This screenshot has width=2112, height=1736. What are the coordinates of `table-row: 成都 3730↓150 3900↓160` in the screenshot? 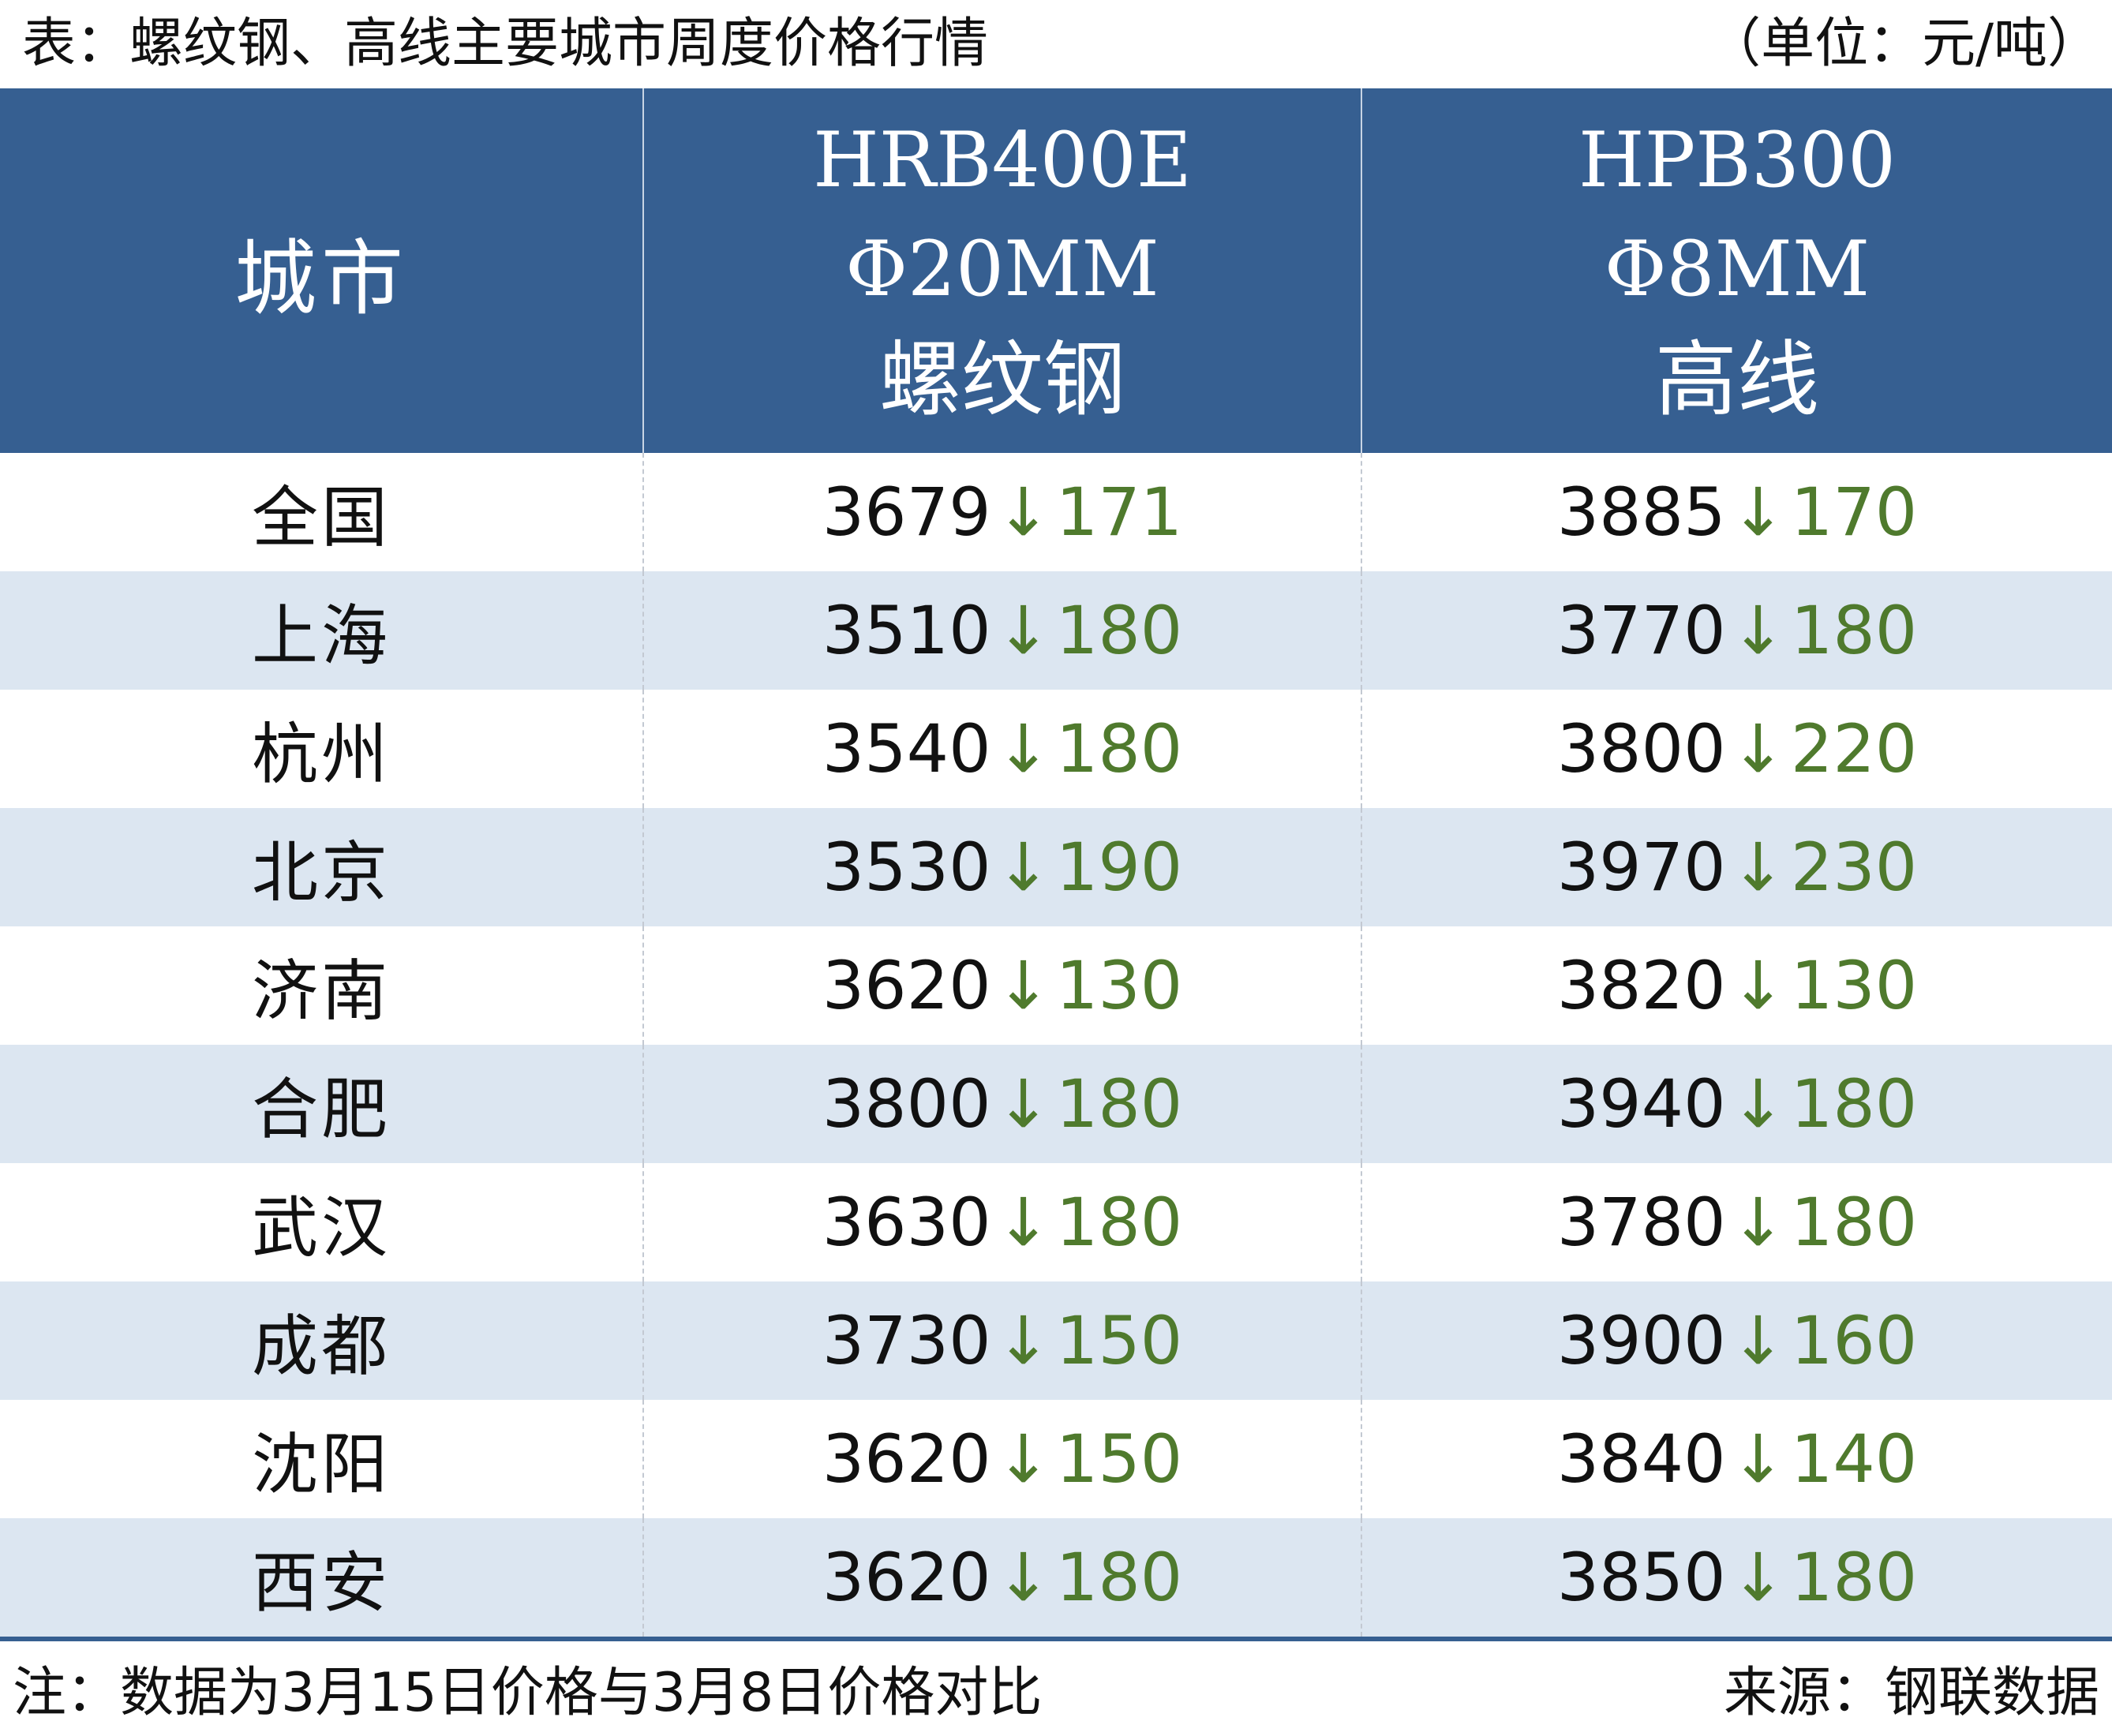 It's located at (1056, 1340).